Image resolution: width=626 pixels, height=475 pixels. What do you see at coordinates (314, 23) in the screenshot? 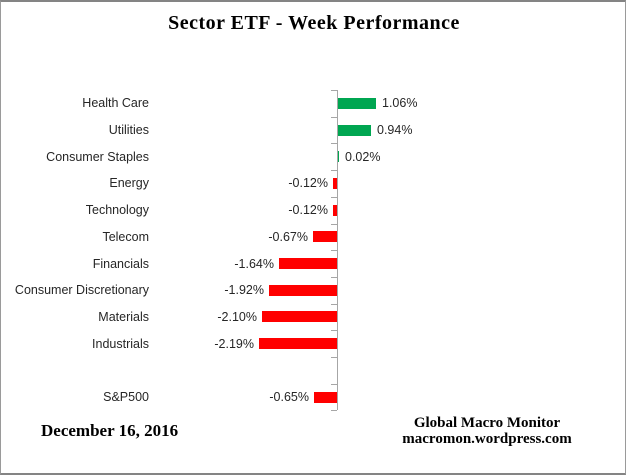
I see `chart-title: Sector ETF - Week Performance` at bounding box center [314, 23].